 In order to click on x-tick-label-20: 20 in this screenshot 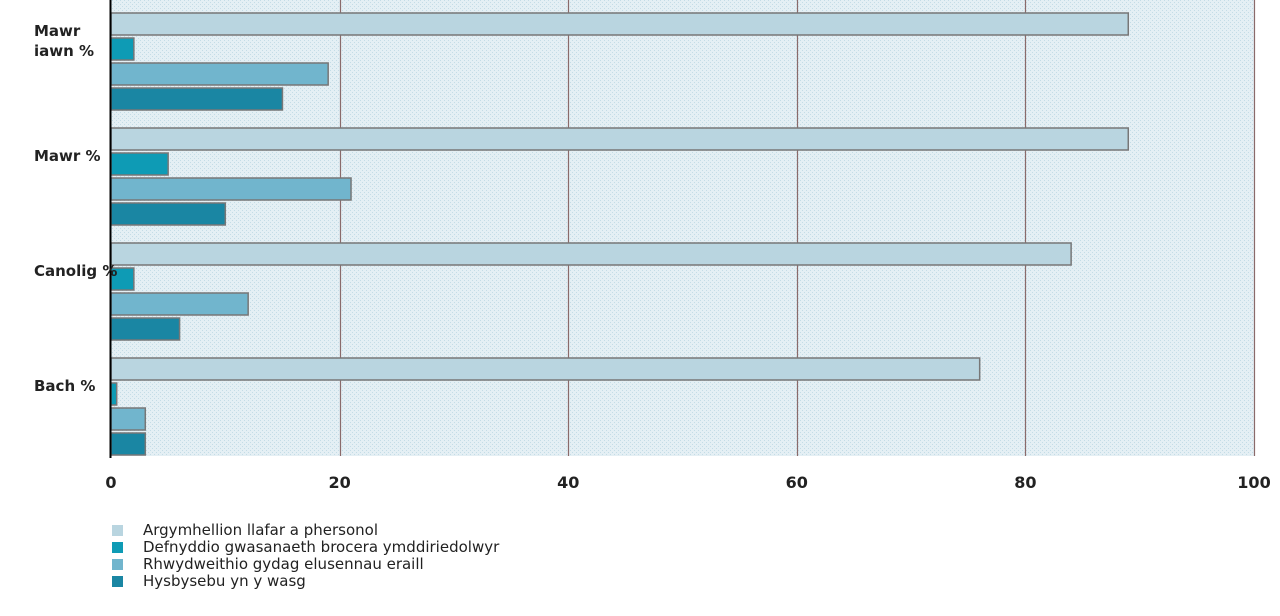, I will do `click(339, 482)`.